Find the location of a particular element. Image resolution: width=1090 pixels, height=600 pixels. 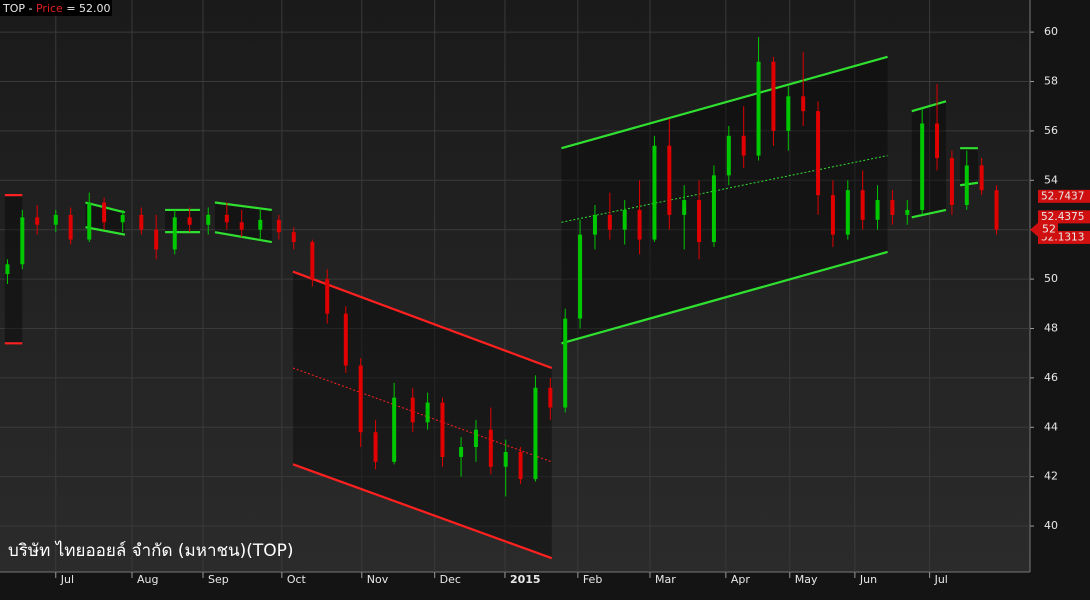

legend-field: Price is located at coordinates (49, 8).